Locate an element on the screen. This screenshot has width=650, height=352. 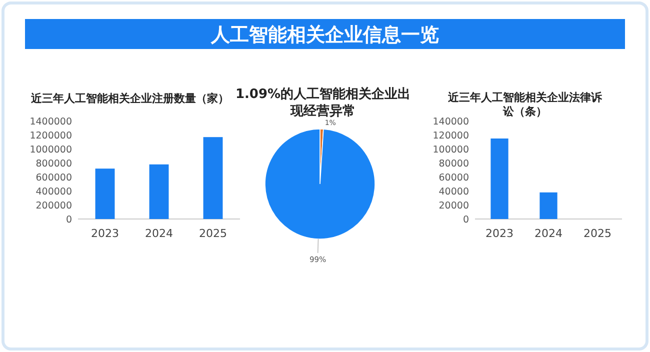
chart-title: 1.09%的人工智能相关企业出现经营异常 is located at coordinates (323, 102).